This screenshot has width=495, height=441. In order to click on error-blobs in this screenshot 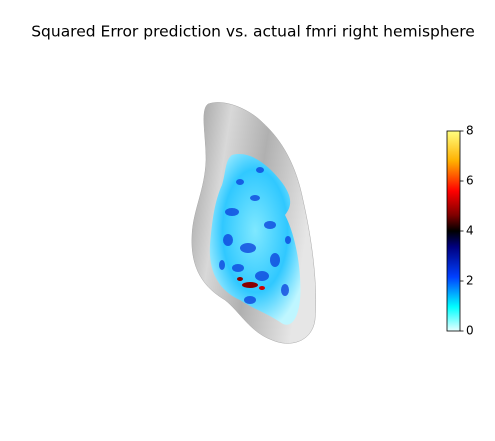, I will do `click(255, 235)`.